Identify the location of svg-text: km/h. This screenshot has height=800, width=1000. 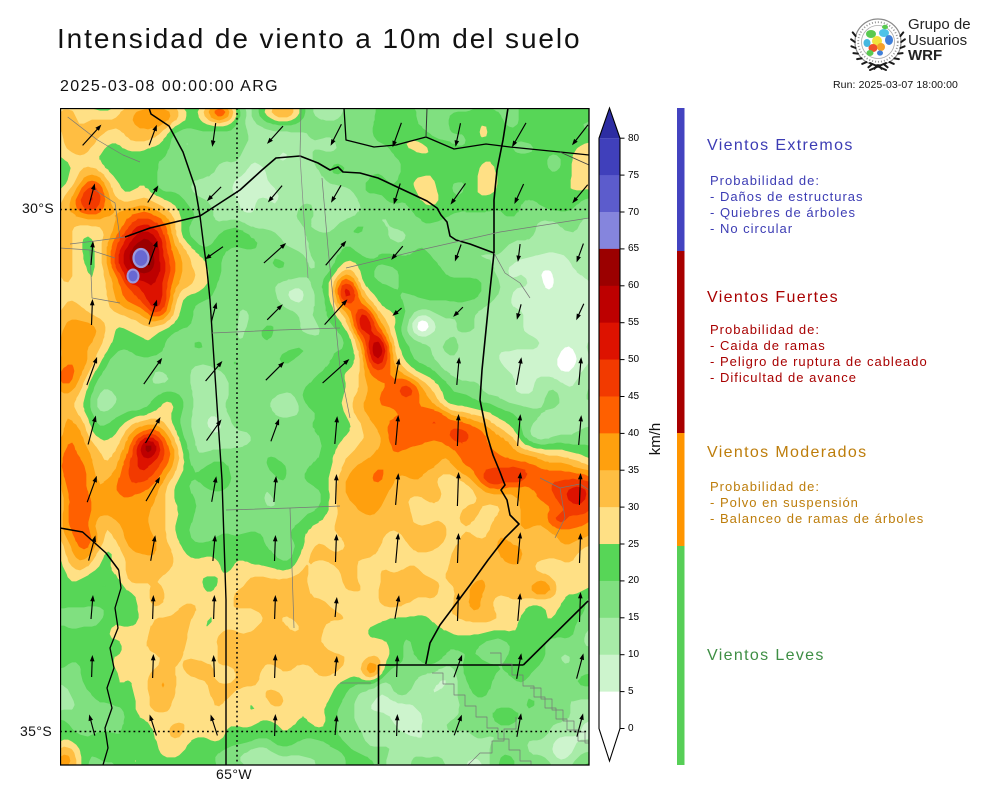
(655, 439).